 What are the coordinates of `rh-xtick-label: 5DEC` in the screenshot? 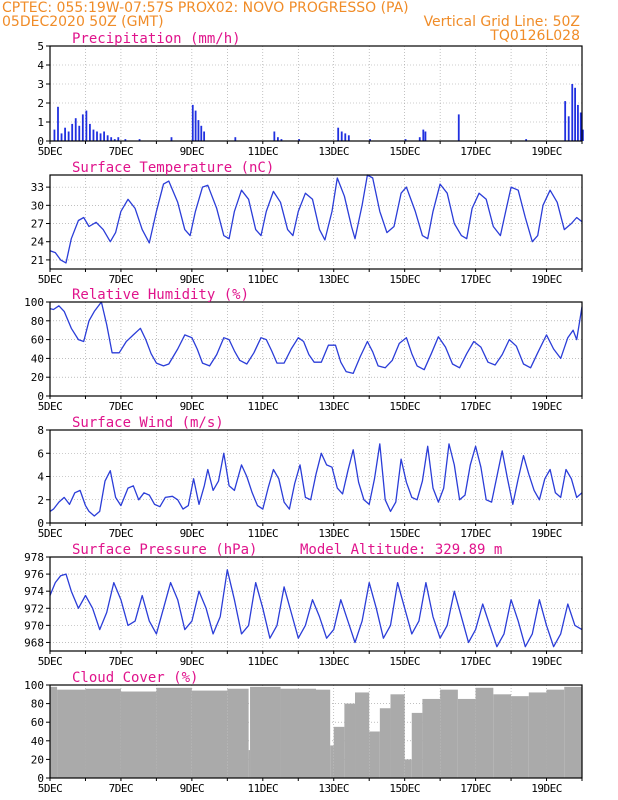 It's located at (50, 406).